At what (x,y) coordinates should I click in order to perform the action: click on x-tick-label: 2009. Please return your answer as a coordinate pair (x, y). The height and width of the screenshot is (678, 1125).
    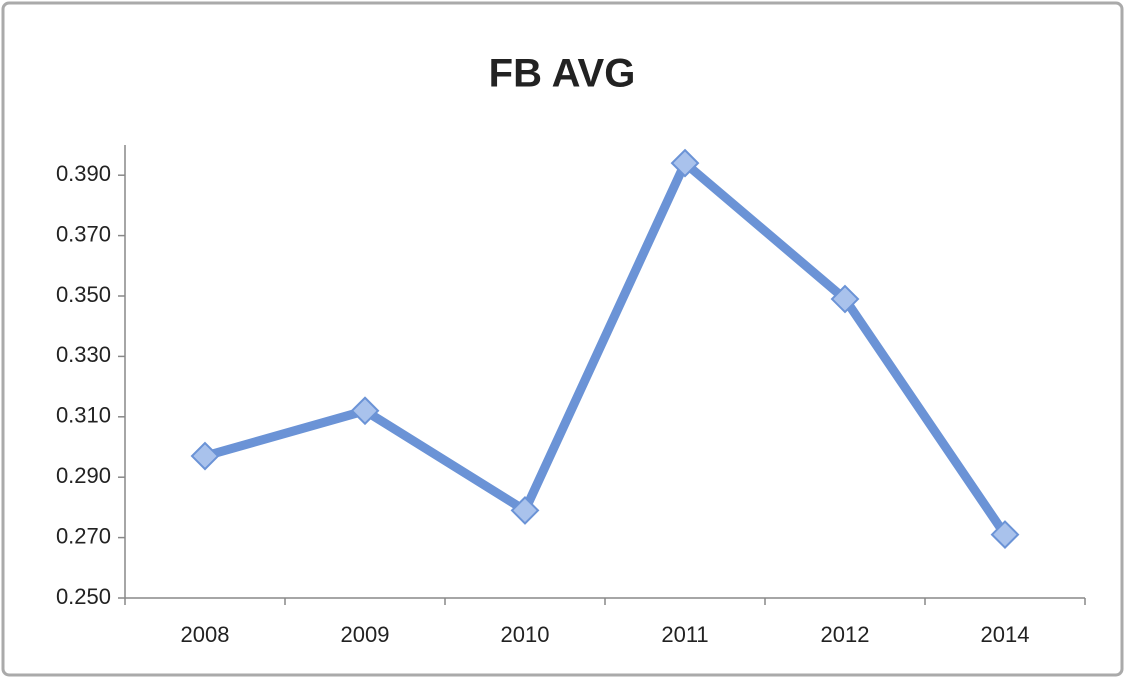
    Looking at the image, I should click on (365, 634).